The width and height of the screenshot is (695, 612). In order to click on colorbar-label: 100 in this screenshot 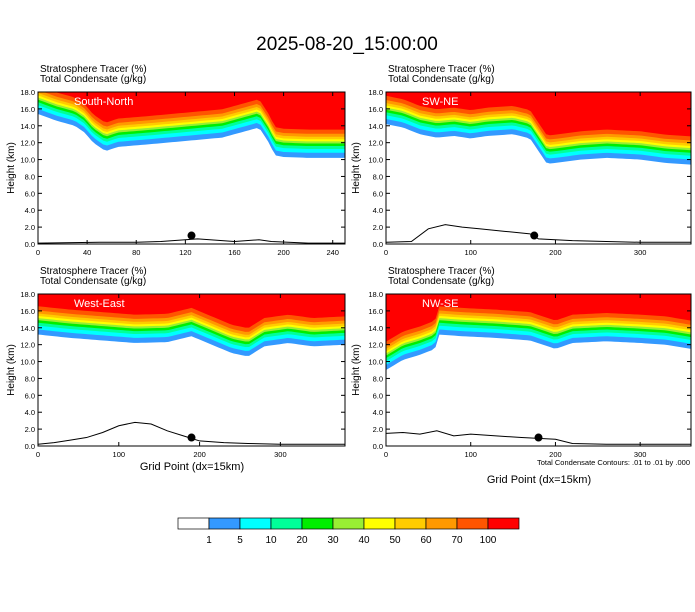, I will do `click(488, 540)`.